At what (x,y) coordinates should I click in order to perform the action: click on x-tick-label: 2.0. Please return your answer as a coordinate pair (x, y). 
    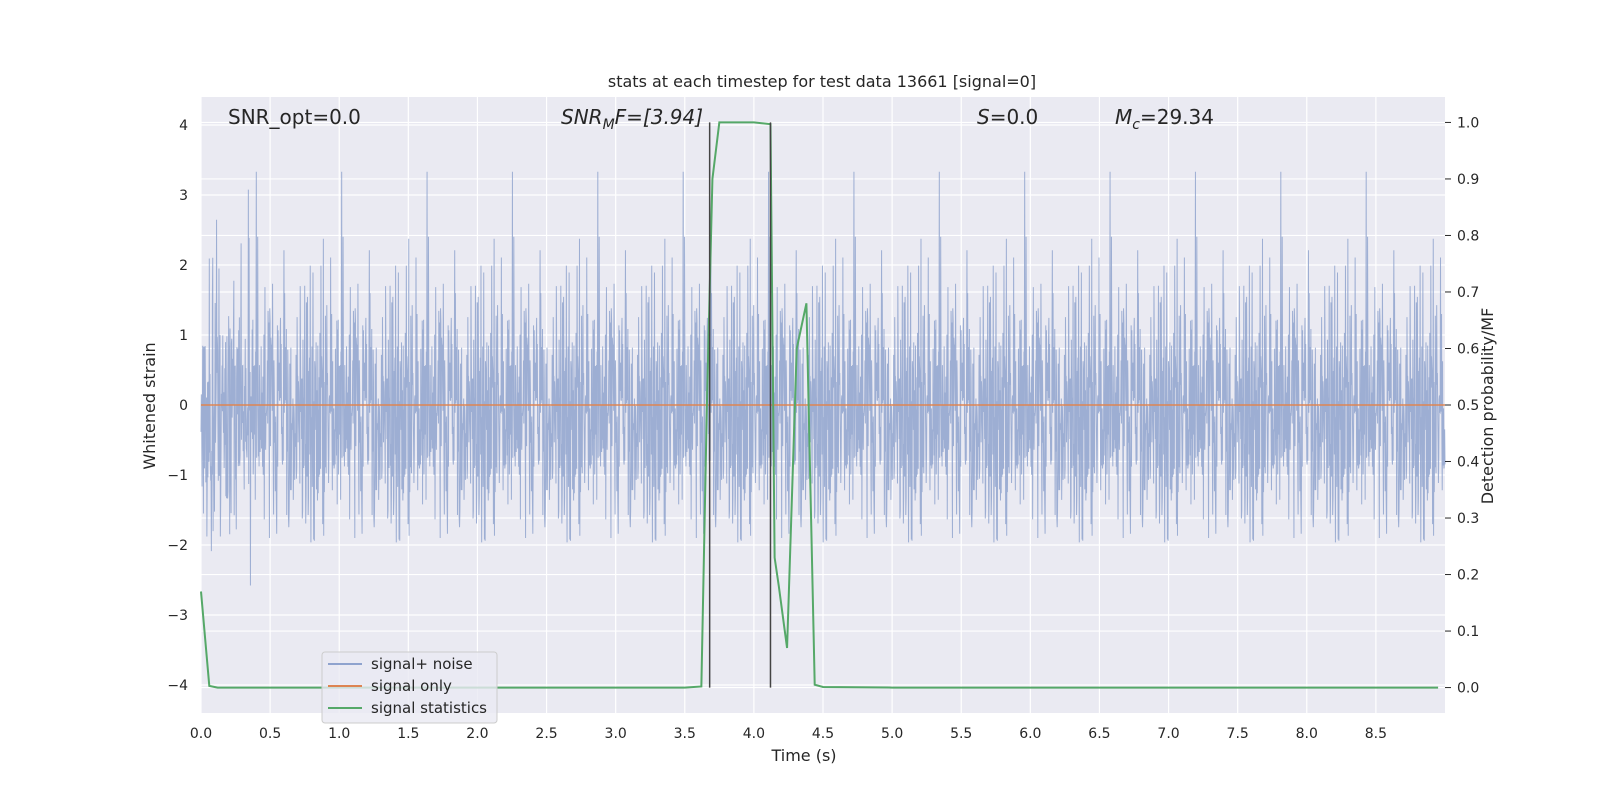
    Looking at the image, I should click on (477, 734).